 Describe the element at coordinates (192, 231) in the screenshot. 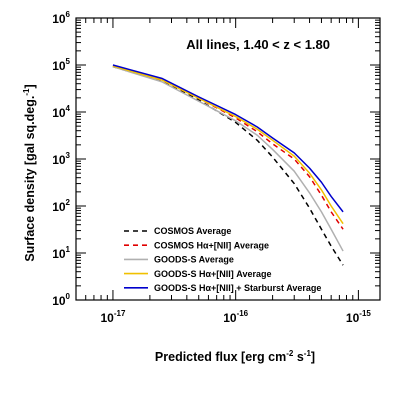

I see `legend-label-1: COSMOS Average` at that location.